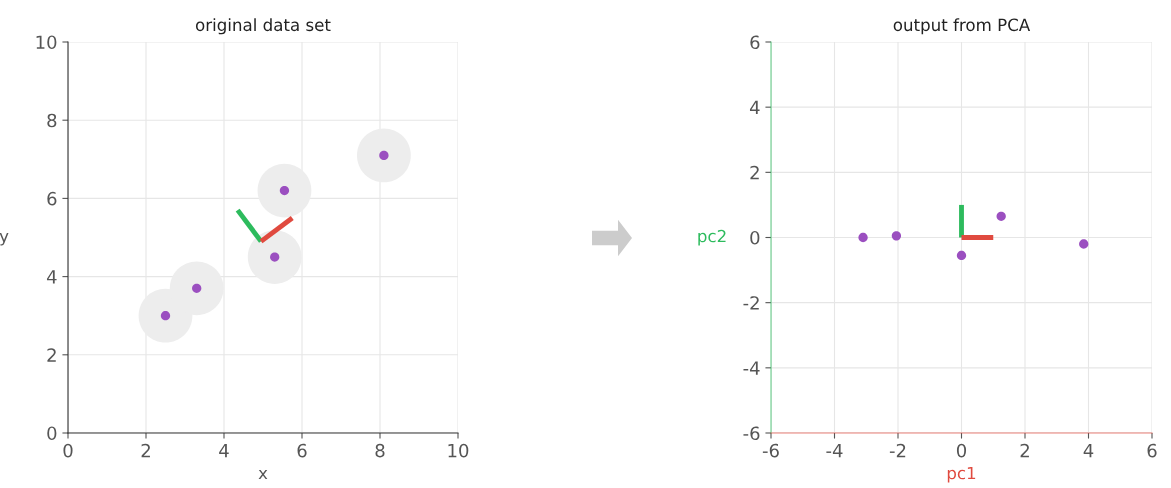 This screenshot has width=1171, height=488. What do you see at coordinates (52, 120) in the screenshot?
I see `y-tick-label: 8` at bounding box center [52, 120].